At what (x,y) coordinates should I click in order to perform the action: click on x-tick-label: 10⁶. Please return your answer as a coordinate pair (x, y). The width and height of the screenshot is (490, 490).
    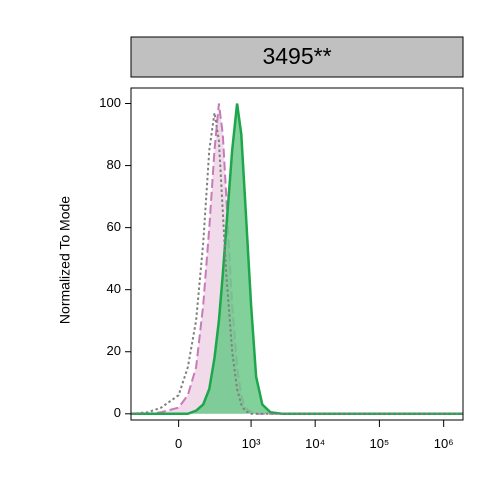
    Looking at the image, I should click on (444, 443).